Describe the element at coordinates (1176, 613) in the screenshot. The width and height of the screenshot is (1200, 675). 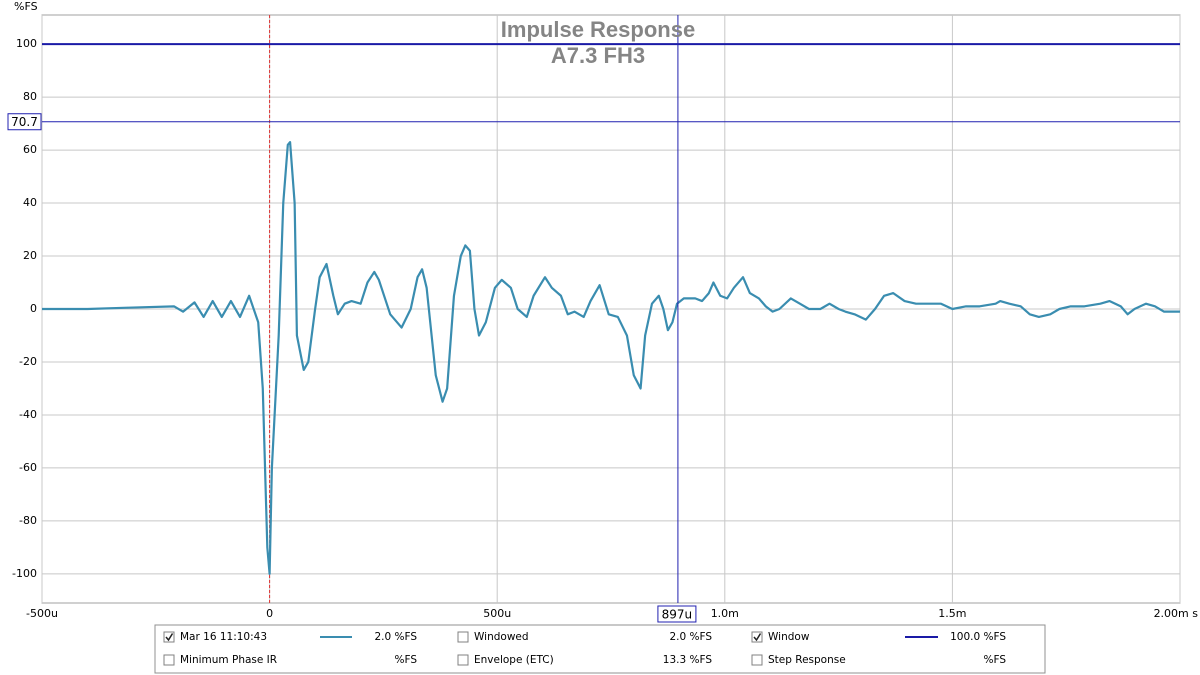
I see `x-tick-label: 2.00m s` at that location.